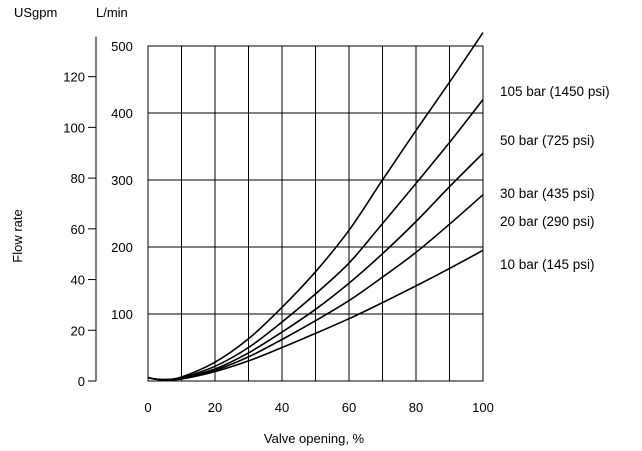  I want to click on x-axis-tick-label: 80, so click(416, 407).